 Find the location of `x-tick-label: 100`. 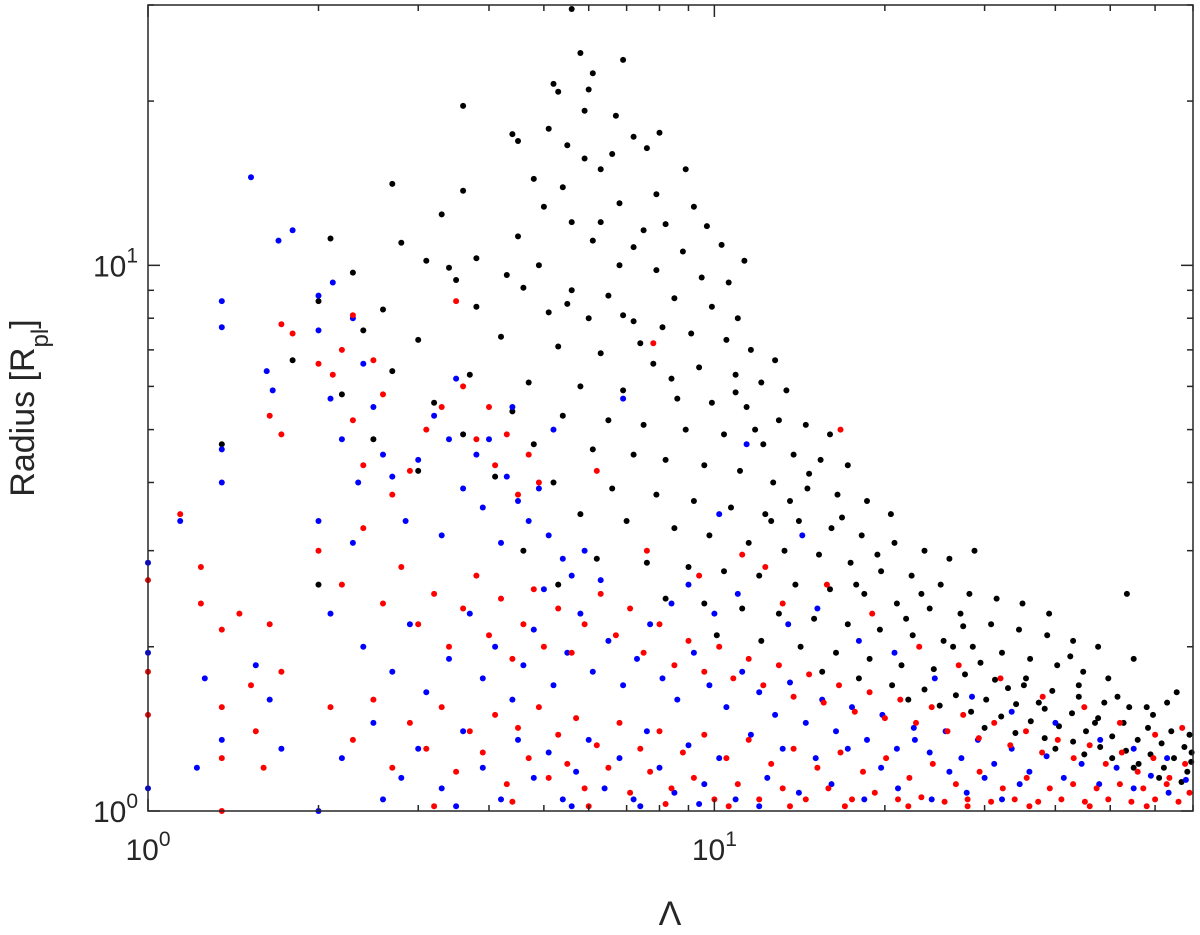

x-tick-label: 100 is located at coordinates (147, 847).